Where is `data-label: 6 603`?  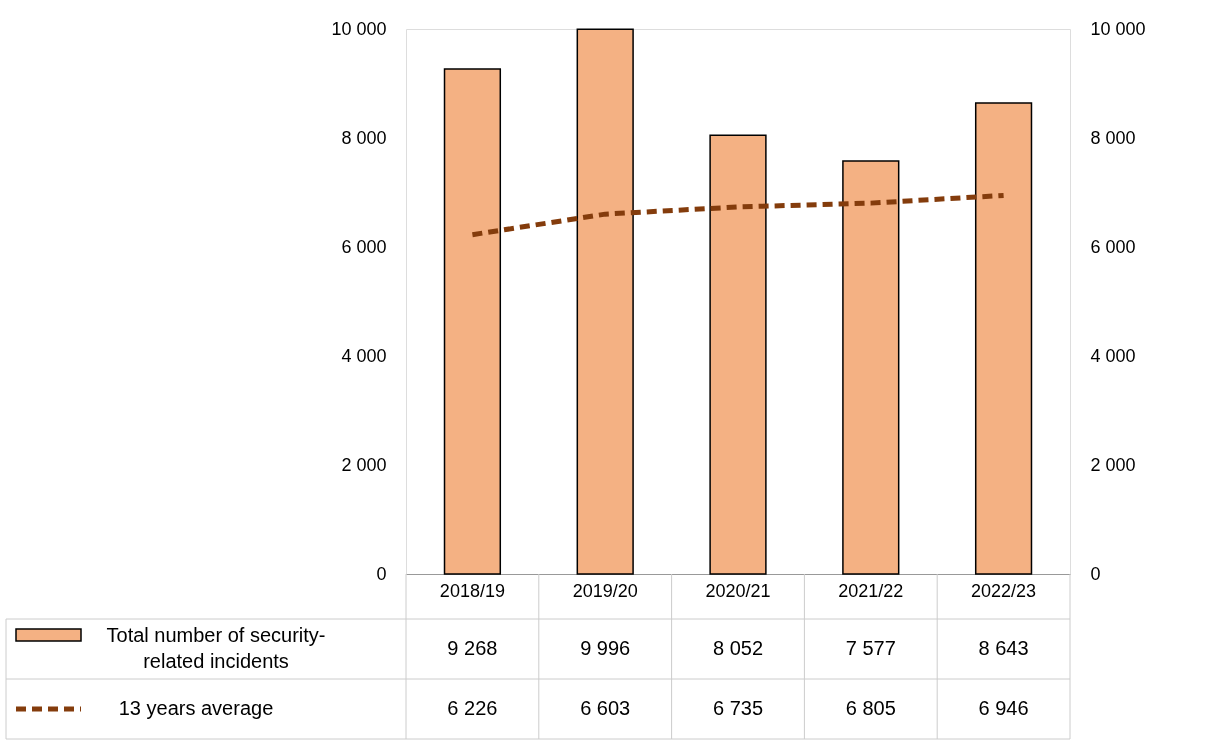 data-label: 6 603 is located at coordinates (605, 708).